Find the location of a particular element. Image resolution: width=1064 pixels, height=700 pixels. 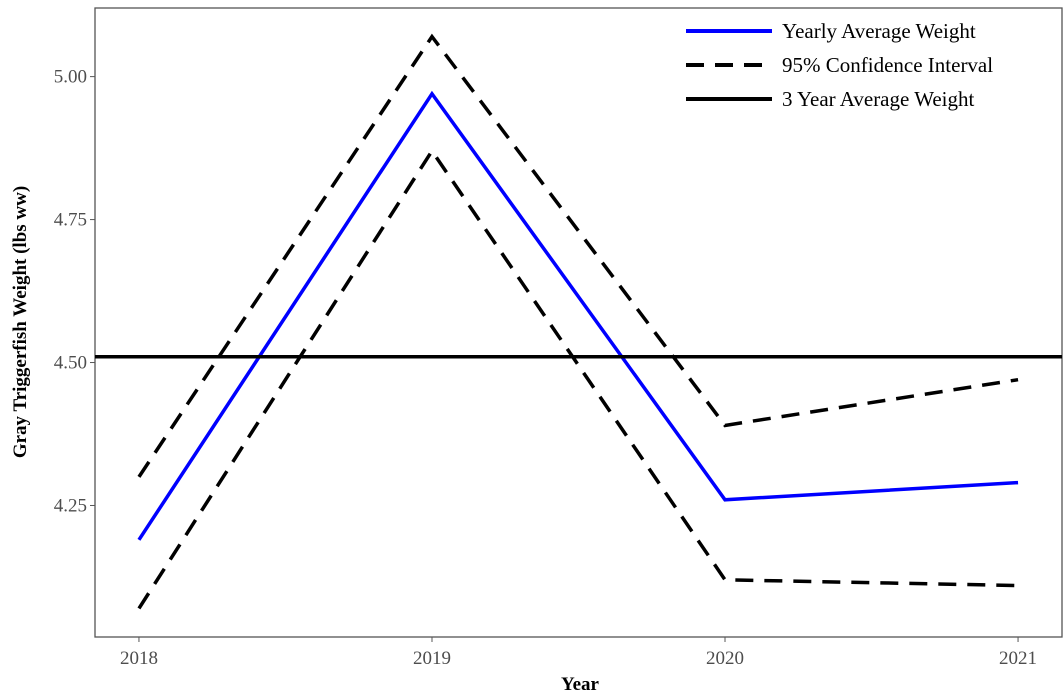

y-tick-label: 4.25 is located at coordinates (70, 505).